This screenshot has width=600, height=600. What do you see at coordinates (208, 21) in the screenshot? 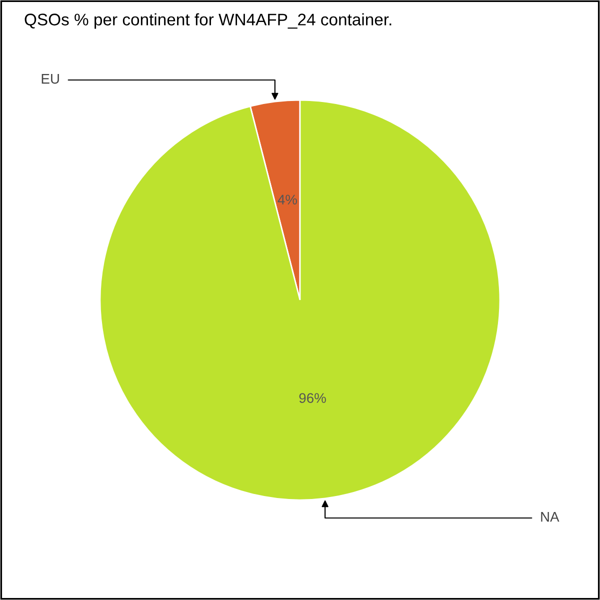
I see `chart-title: QSOs % per continent for WN4AFP_24 container.` at bounding box center [208, 21].